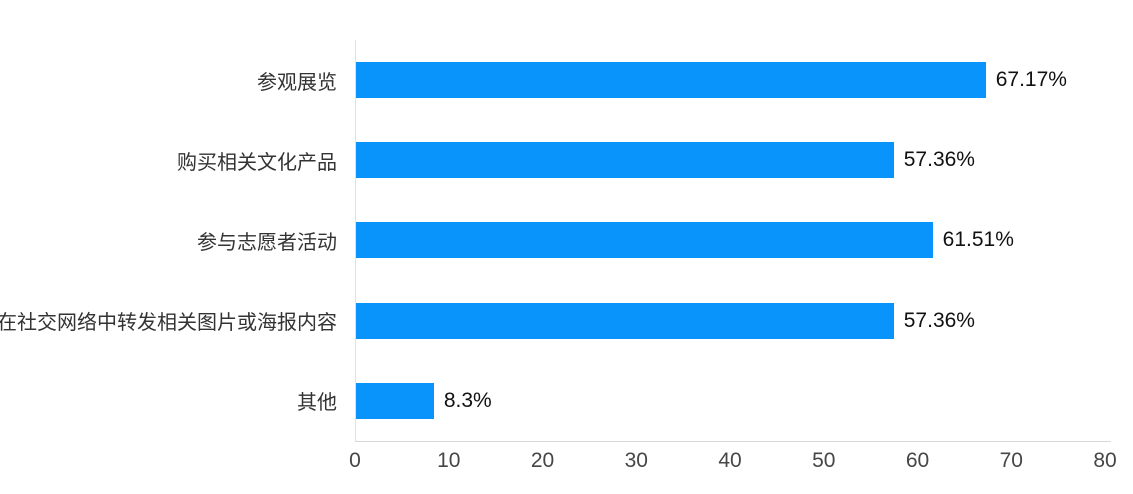 The height and width of the screenshot is (494, 1133). I want to click on x-tick-label: 20, so click(542, 460).